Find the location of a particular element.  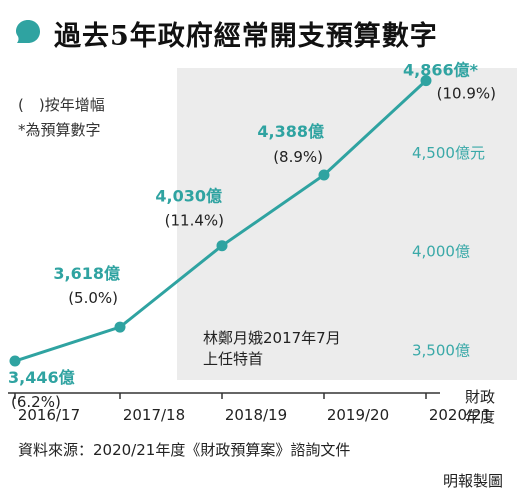

x-tick-label: 2017/18 is located at coordinates (154, 415).